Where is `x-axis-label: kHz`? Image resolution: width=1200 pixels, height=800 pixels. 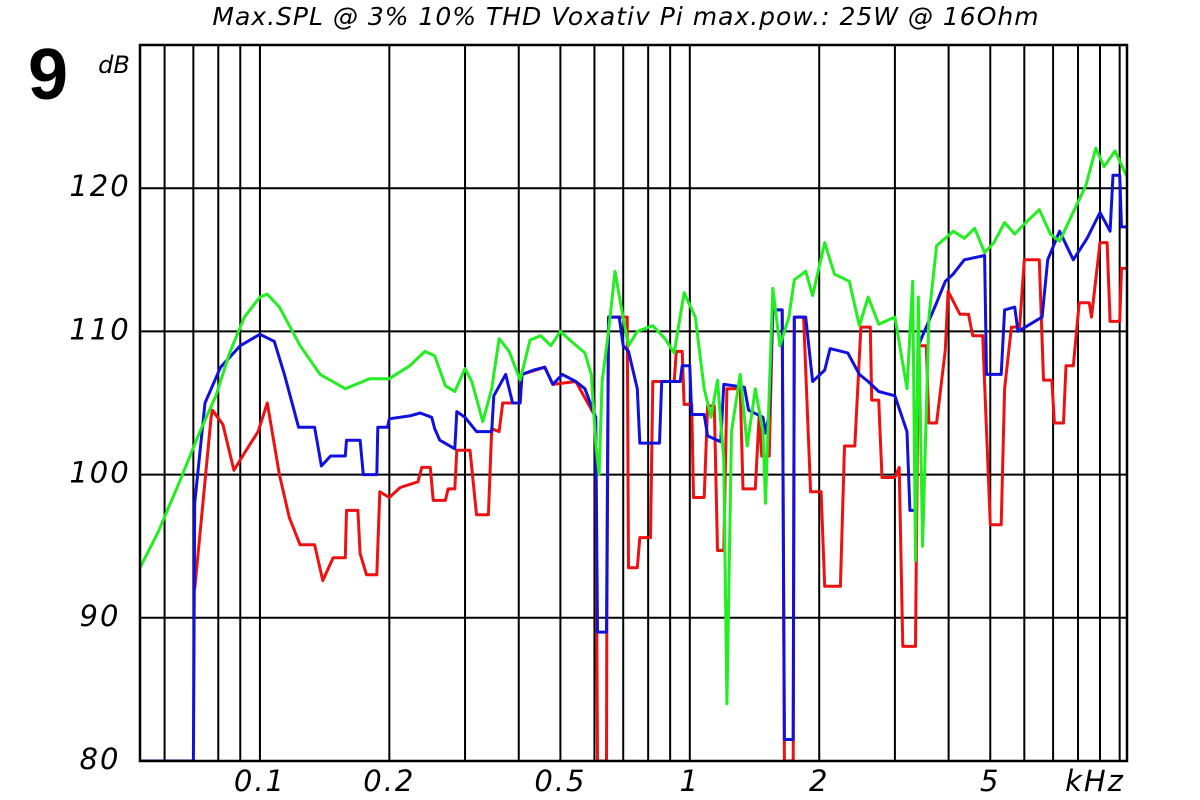 x-axis-label: kHz is located at coordinates (1095, 781).